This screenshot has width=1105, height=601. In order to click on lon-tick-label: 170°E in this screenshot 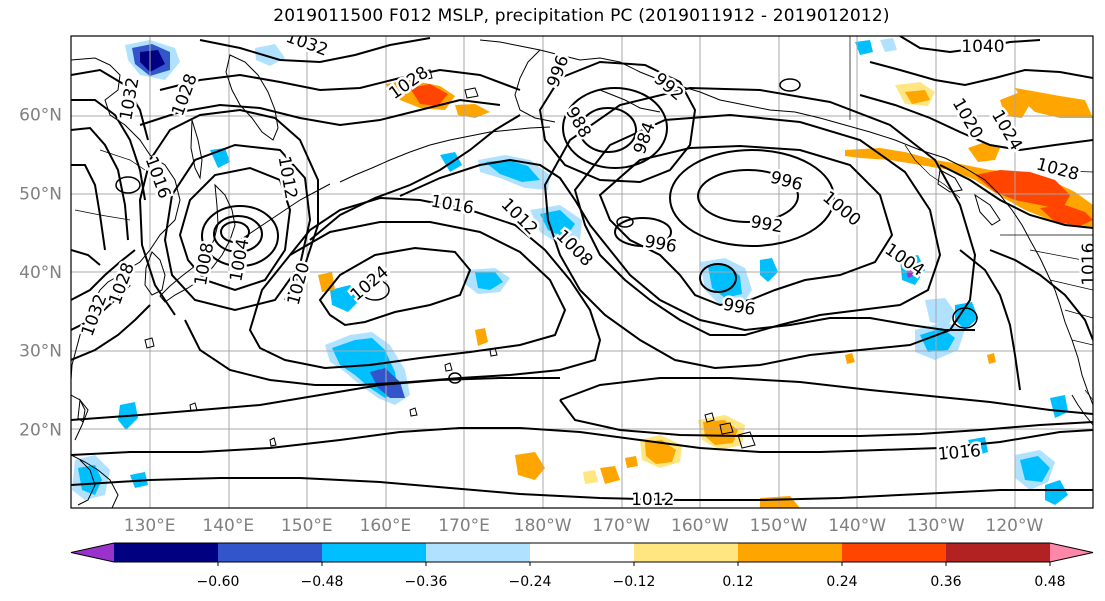, I will do `click(464, 526)`.